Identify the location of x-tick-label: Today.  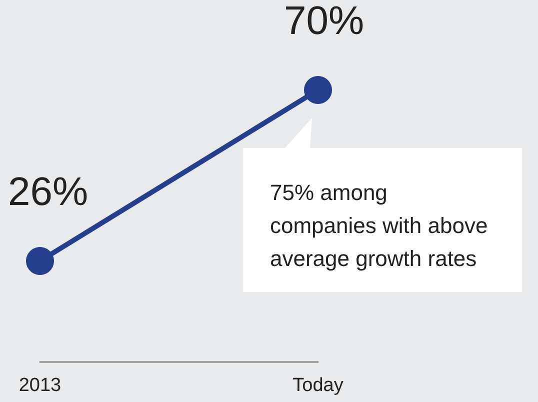
(318, 385).